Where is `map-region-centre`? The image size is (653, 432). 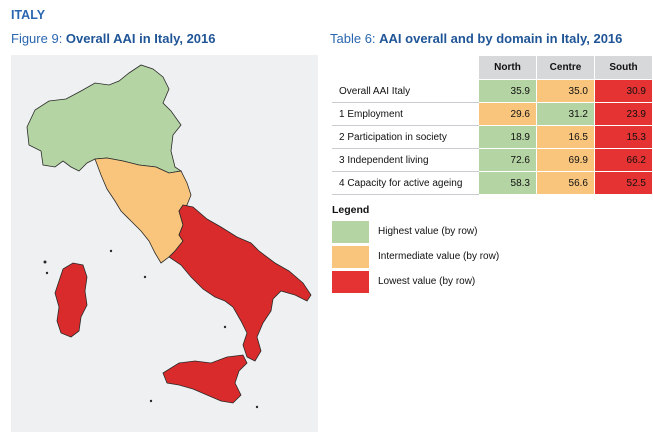 map-region-centre is located at coordinates (143, 210).